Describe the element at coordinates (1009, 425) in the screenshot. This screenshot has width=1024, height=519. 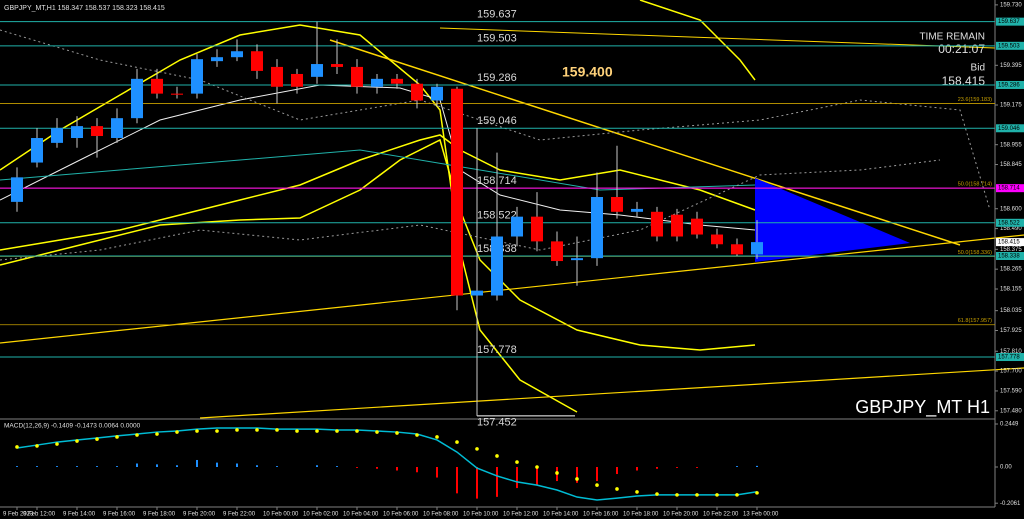
I see `y-tick-label: 0.2449` at that location.